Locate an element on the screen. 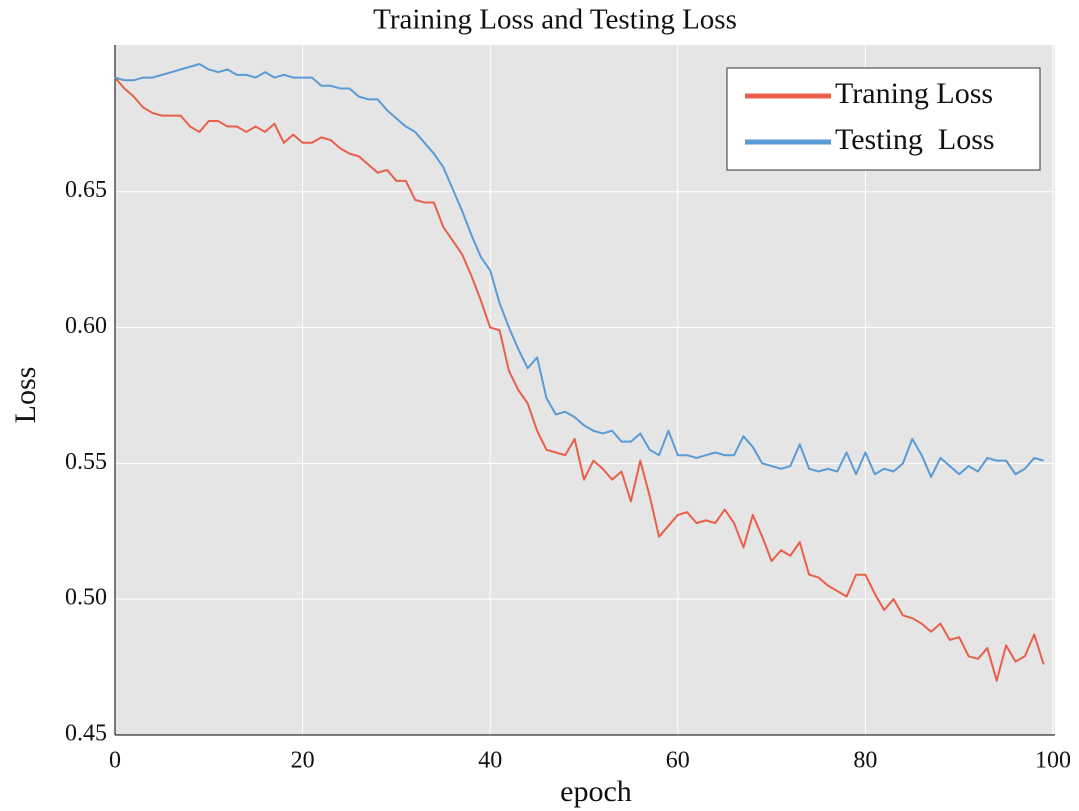 The image size is (1079, 811). y-tick-label: 0.55 is located at coordinates (86, 462).